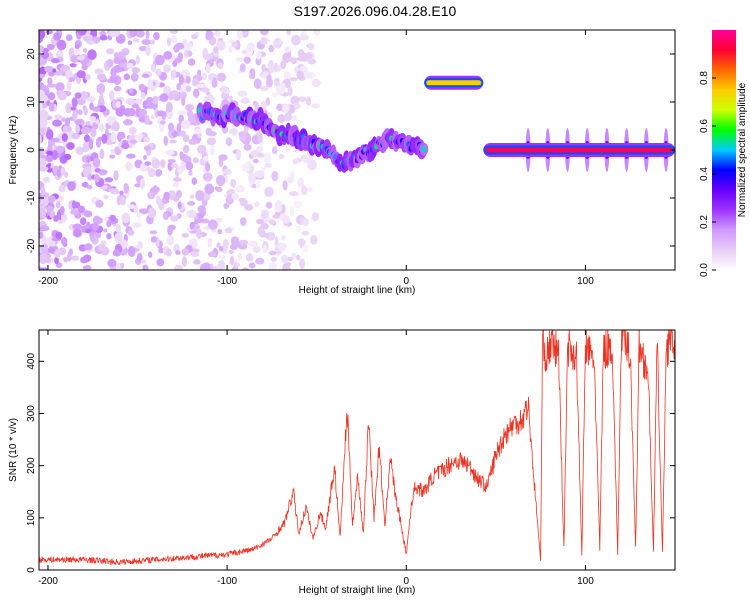 The height and width of the screenshot is (600, 750). I want to click on colorbar-tick-label: 0.2, so click(704, 222).